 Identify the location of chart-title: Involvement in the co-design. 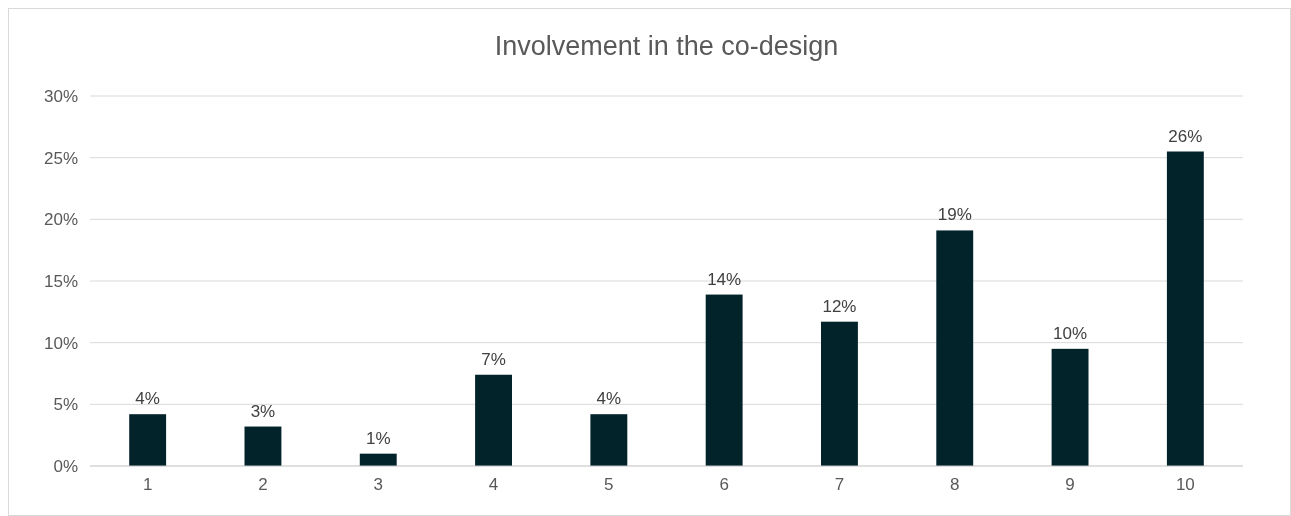
(666, 46).